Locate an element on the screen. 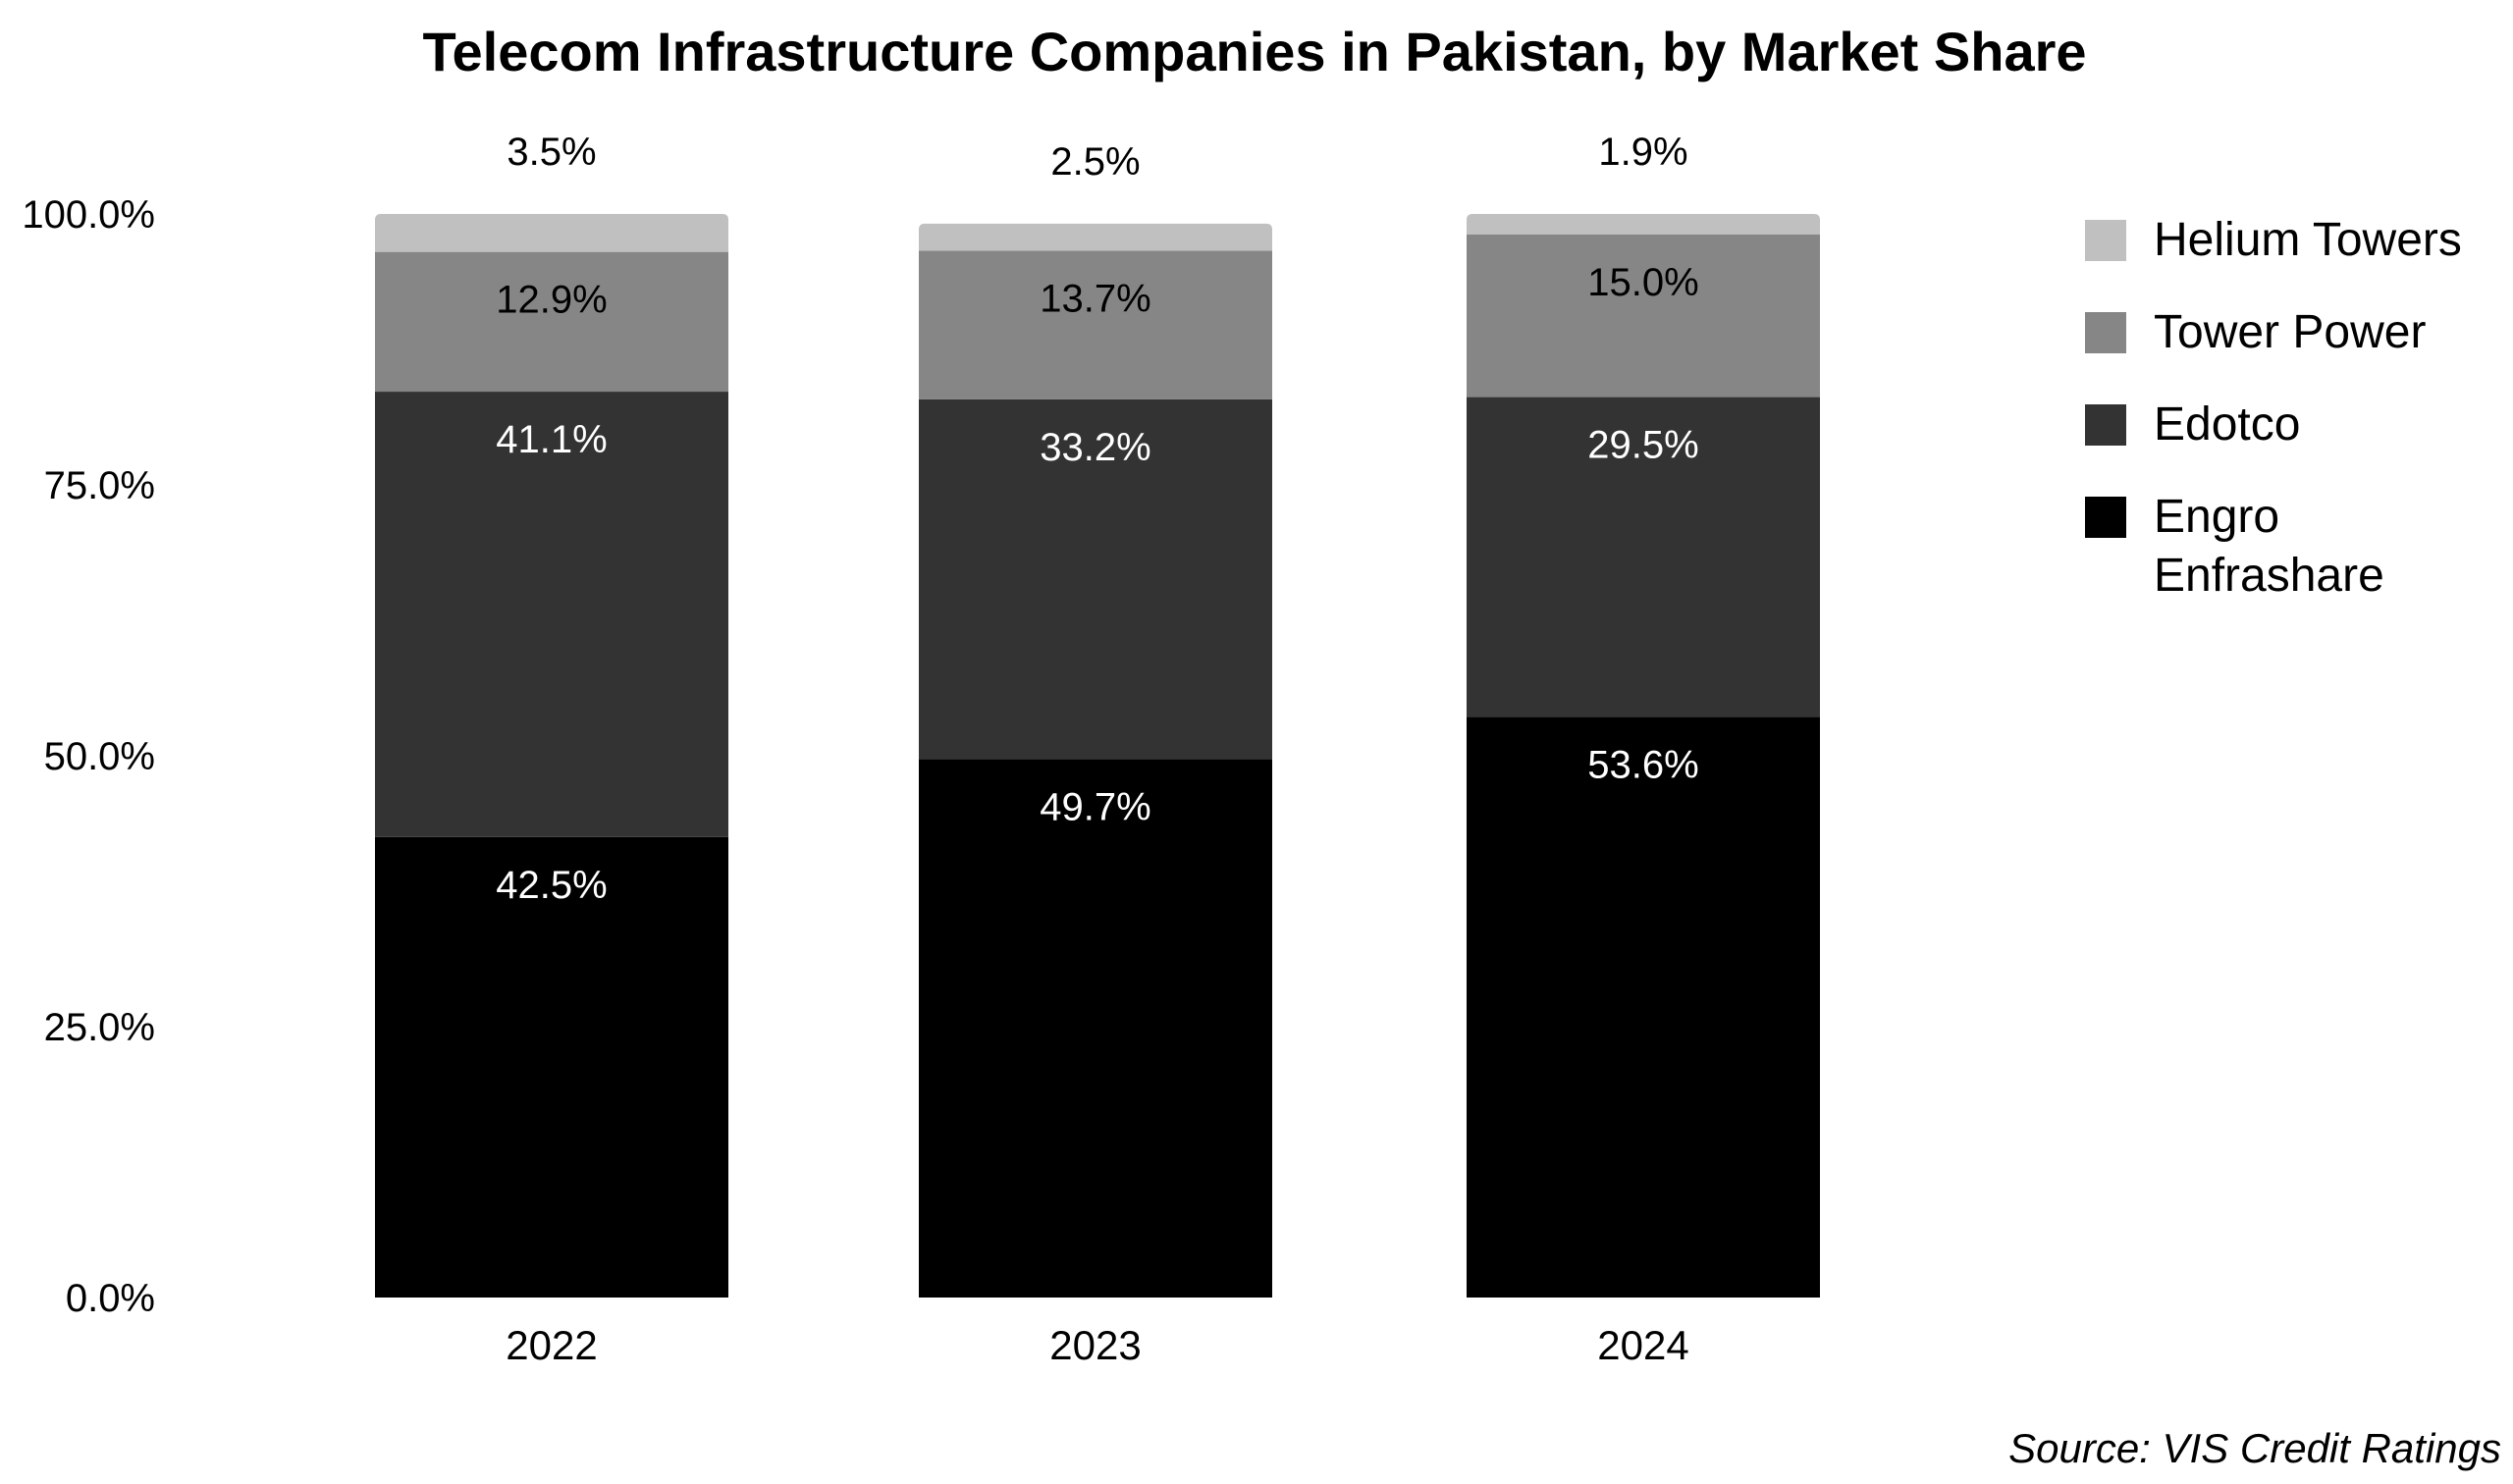  bar-segment-helium-towers-2023 is located at coordinates (1095, 237).